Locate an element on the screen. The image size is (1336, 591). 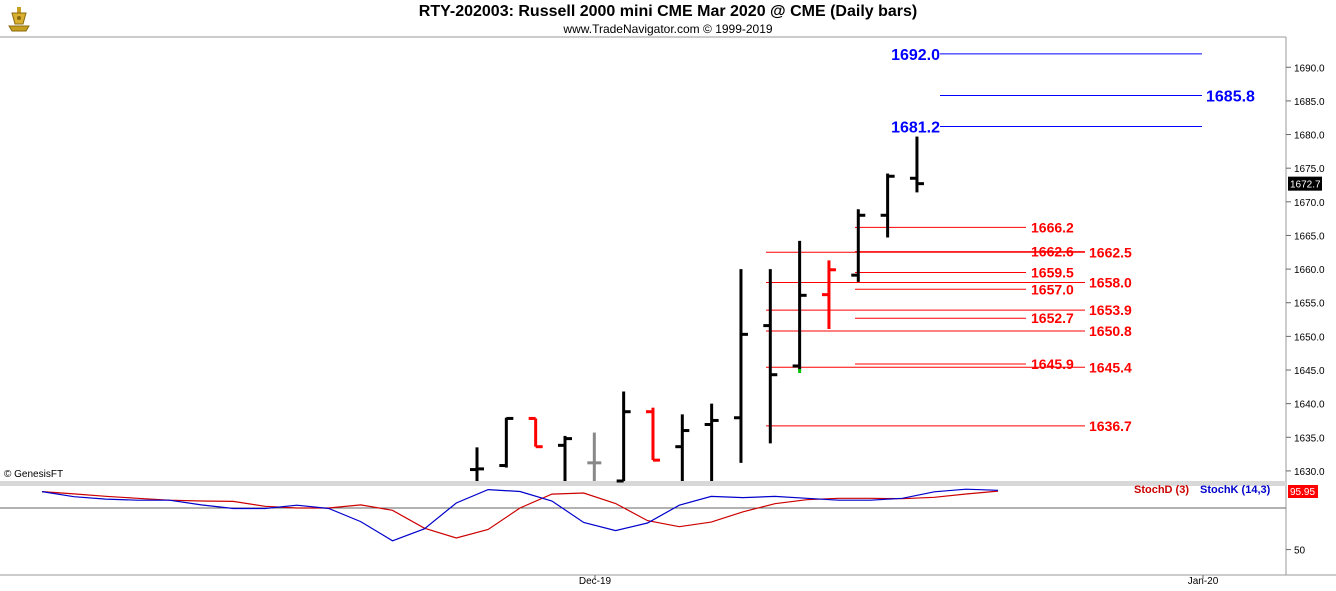
signal-marker is located at coordinates (800, 371).